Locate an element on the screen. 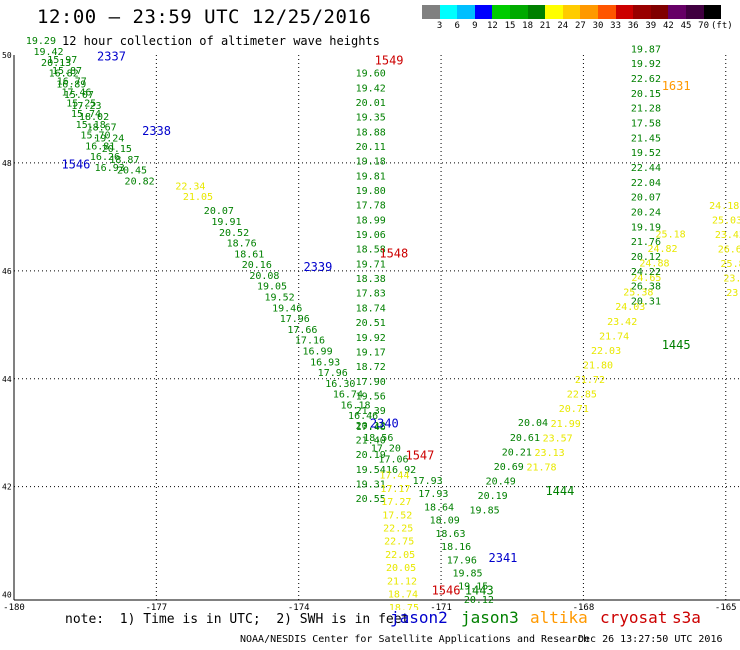 This screenshot has width=740, height=650. wave-height-value: 25.03 is located at coordinates (726, 220).